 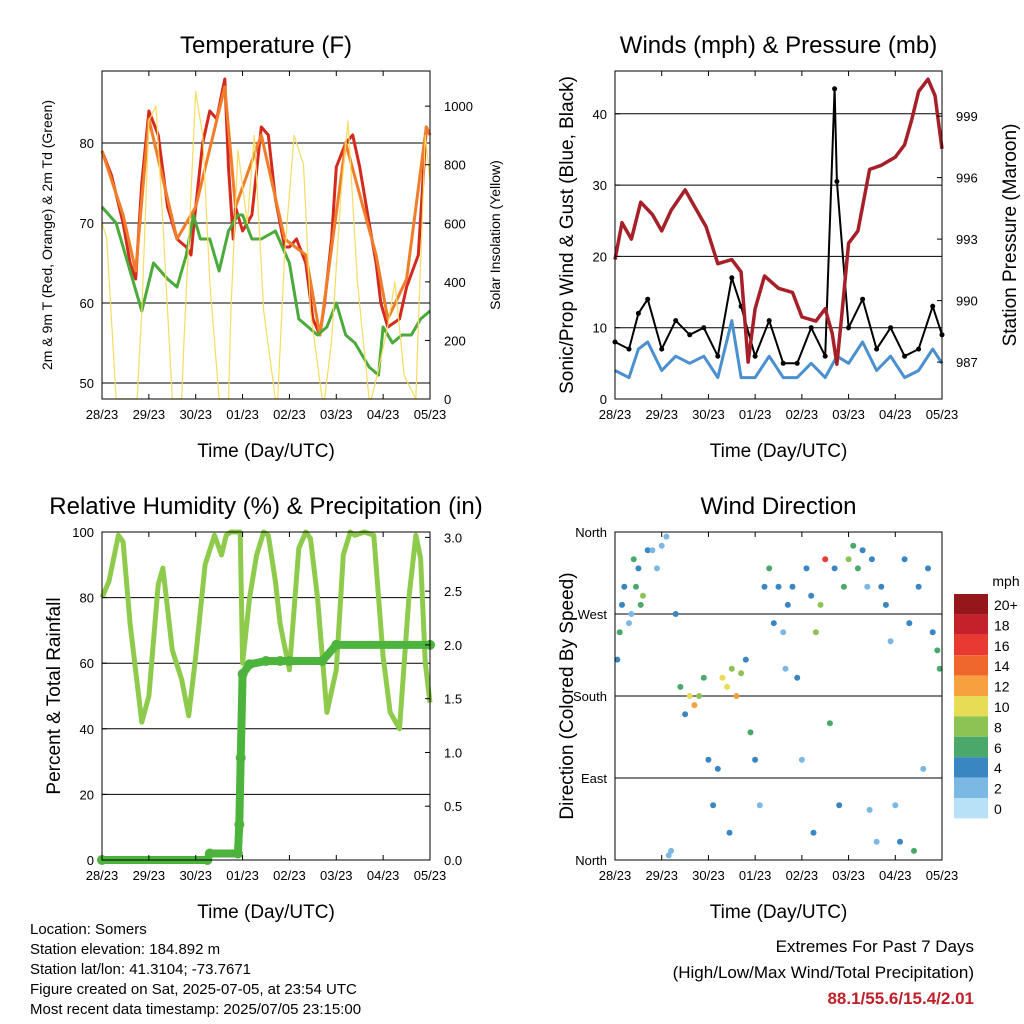 What do you see at coordinates (600, 185) in the screenshot?
I see `y-tick-label: 30` at bounding box center [600, 185].